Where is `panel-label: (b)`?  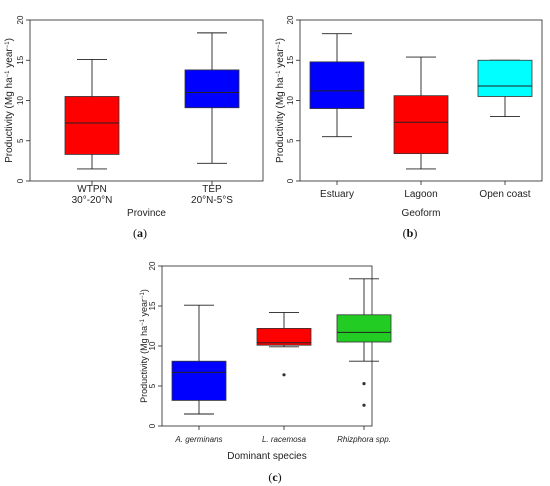 panel-label: (b) is located at coordinates (410, 233).